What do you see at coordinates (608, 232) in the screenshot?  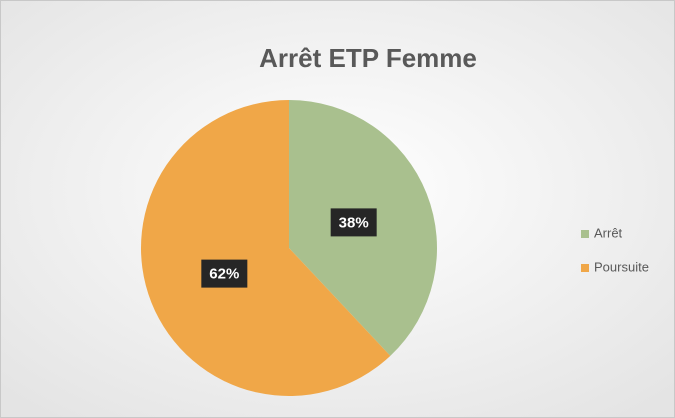 I see `legend-label: Arrêt` at bounding box center [608, 232].